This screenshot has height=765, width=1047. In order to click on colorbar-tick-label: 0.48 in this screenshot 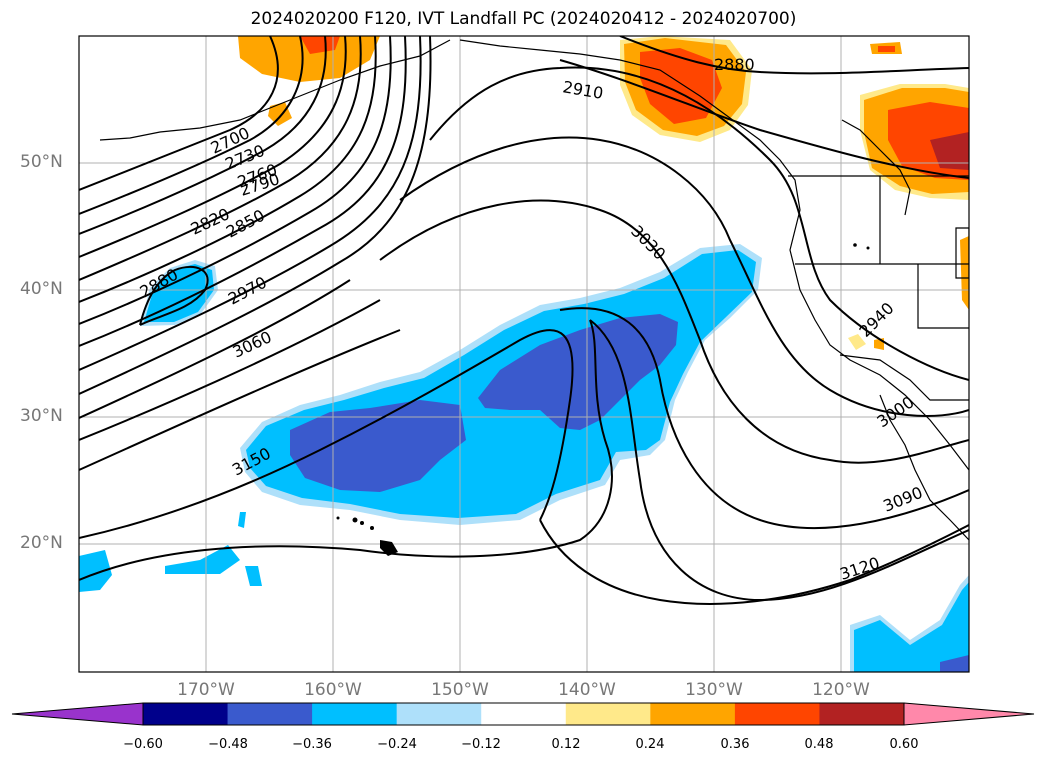, I will do `click(819, 744)`.